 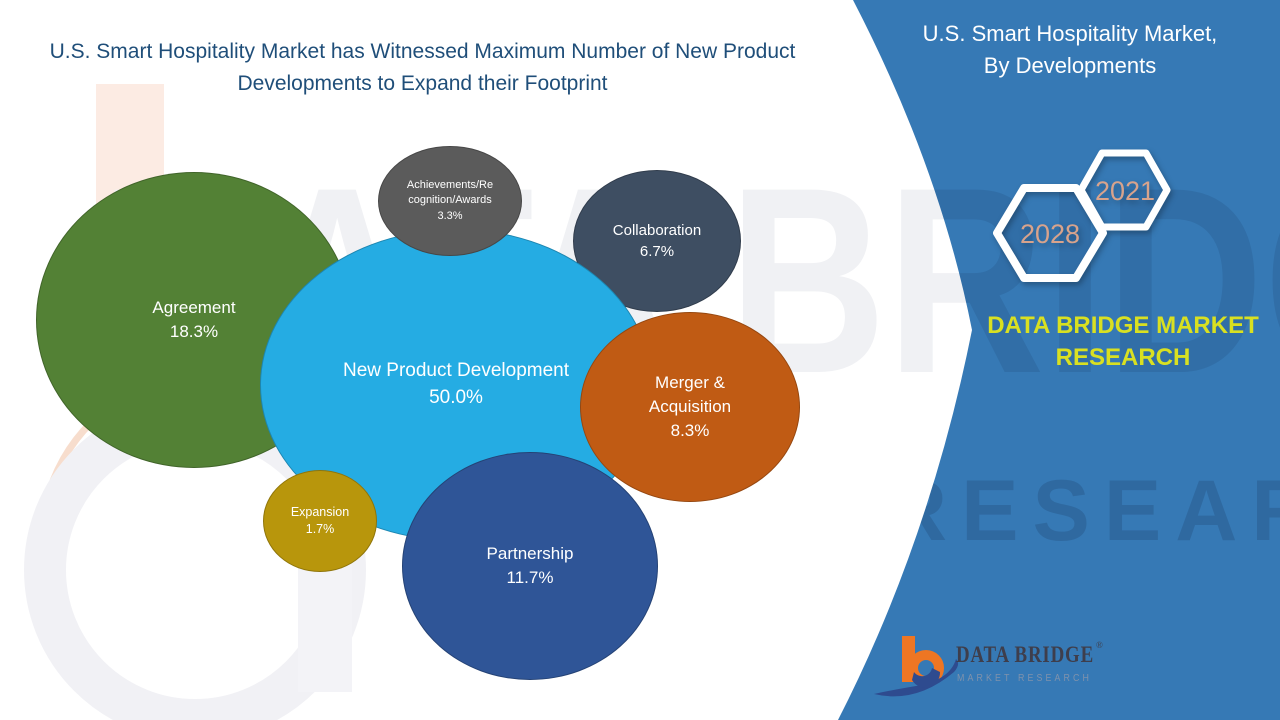 I want to click on bubble-label-line: cognition/Awards, so click(x=450, y=200).